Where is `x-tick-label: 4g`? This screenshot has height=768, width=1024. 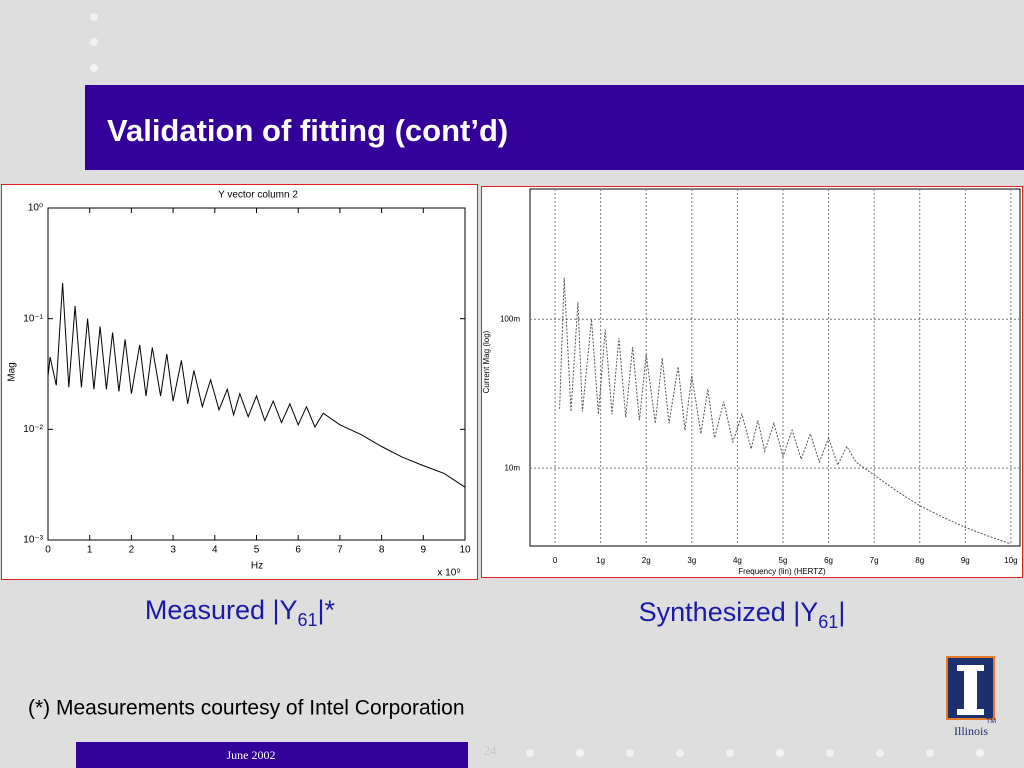 x-tick-label: 4g is located at coordinates (737, 560).